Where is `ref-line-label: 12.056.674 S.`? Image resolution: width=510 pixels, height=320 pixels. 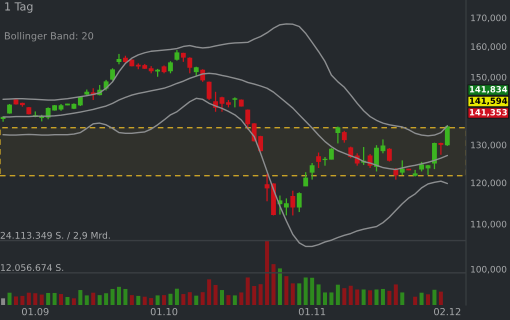 ref-line-label: 12.056.674 S. is located at coordinates (32, 268).